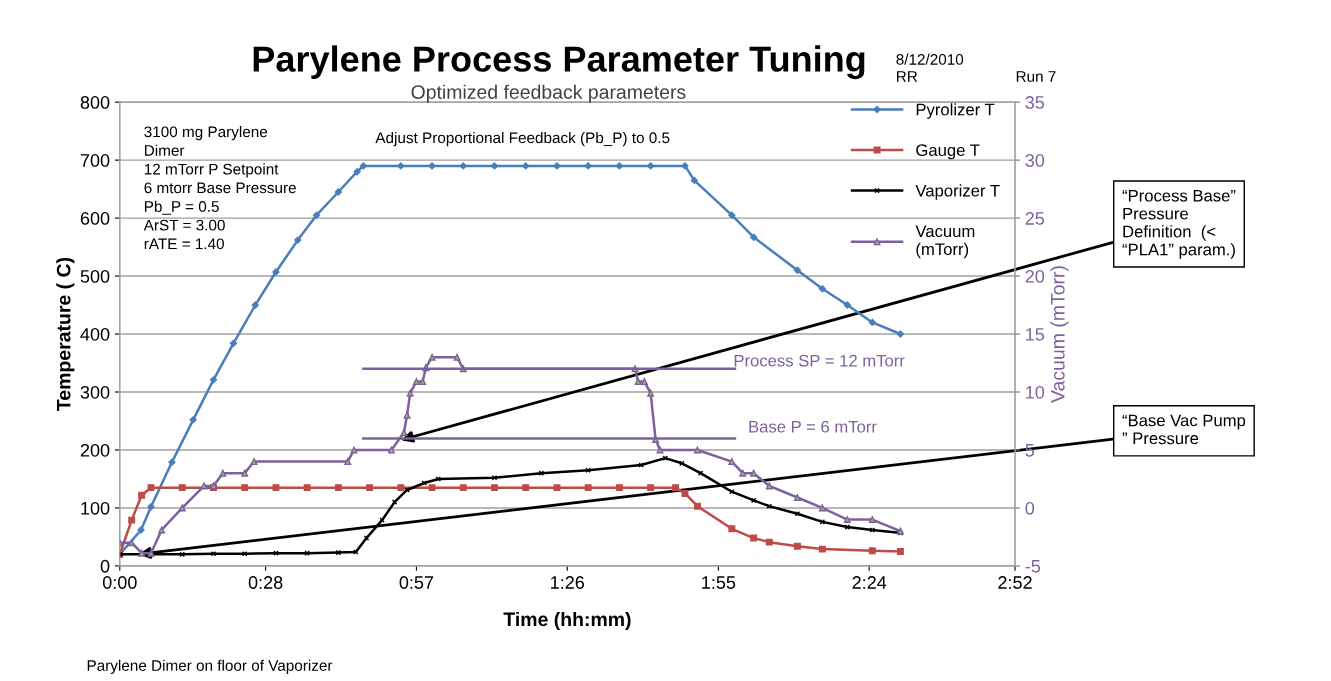 This screenshot has width=1331, height=681. Describe the element at coordinates (945, 242) in the screenshot. I see `legend-label: Vacuum (mTorr)` at that location.